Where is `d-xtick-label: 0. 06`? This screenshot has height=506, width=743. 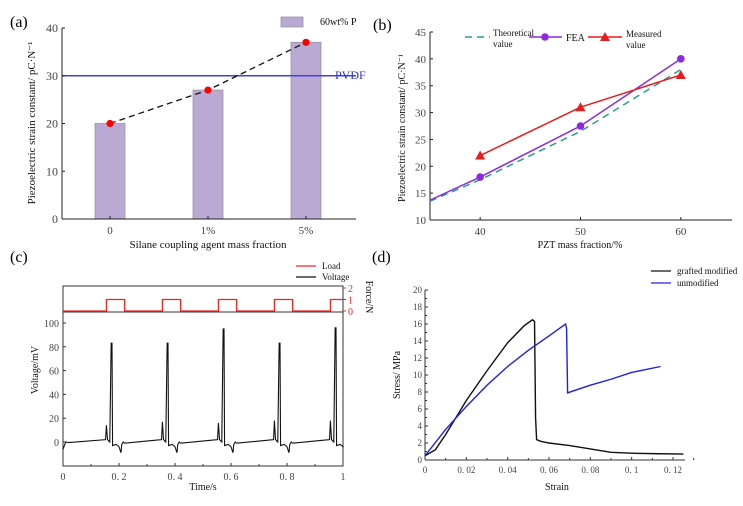 d-xtick-label: 0. 06 is located at coordinates (549, 470).